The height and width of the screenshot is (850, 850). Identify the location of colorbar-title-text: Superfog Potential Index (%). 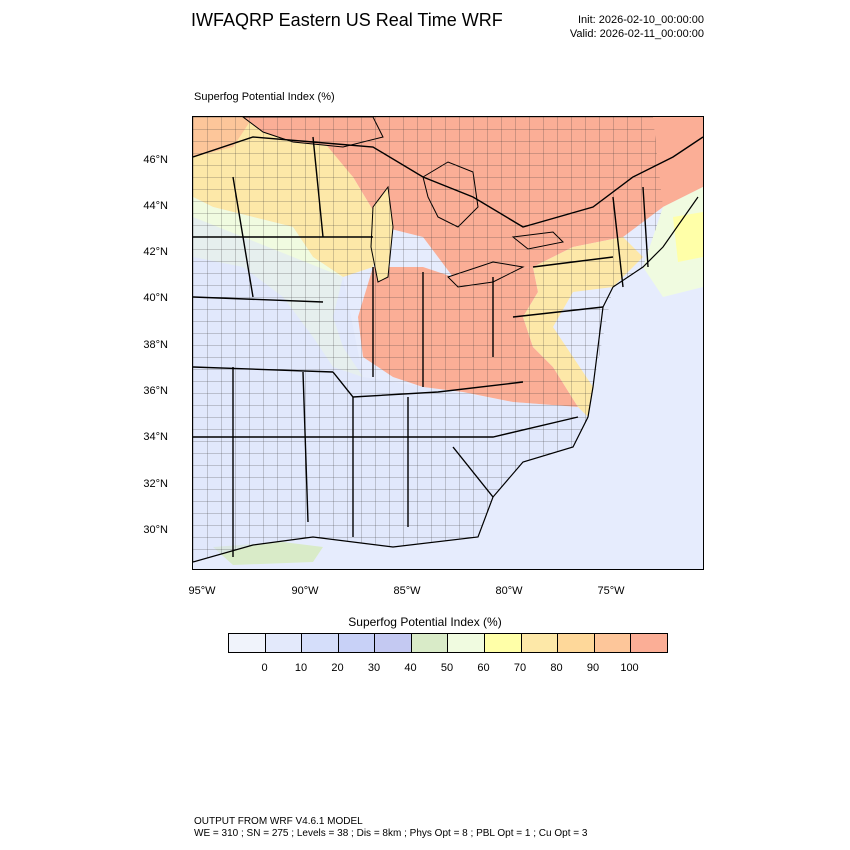
(425, 622).